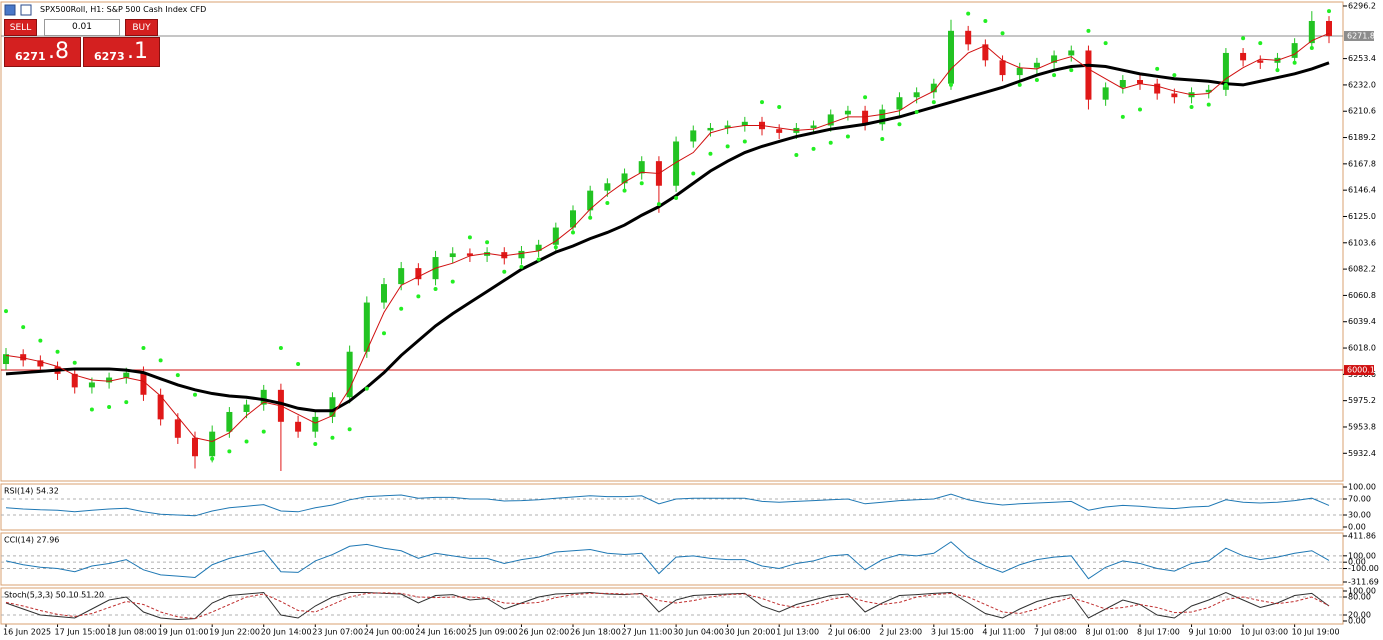 Image resolution: width=1383 pixels, height=640 pixels. What do you see at coordinates (1361, 35) in the screenshot?
I see `price-label: 6271.8` at bounding box center [1361, 35].